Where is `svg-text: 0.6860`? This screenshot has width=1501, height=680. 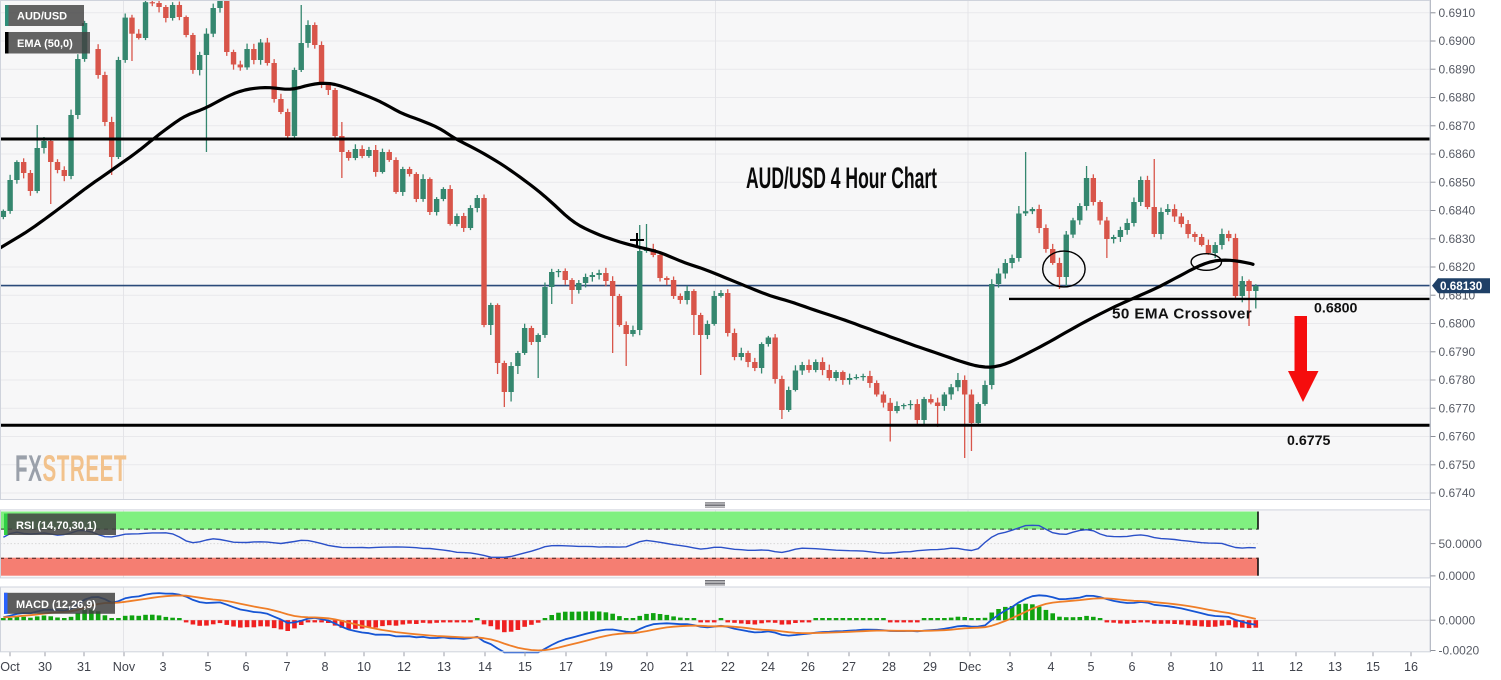
svg-text: 0.6860 is located at coordinates (1457, 154).